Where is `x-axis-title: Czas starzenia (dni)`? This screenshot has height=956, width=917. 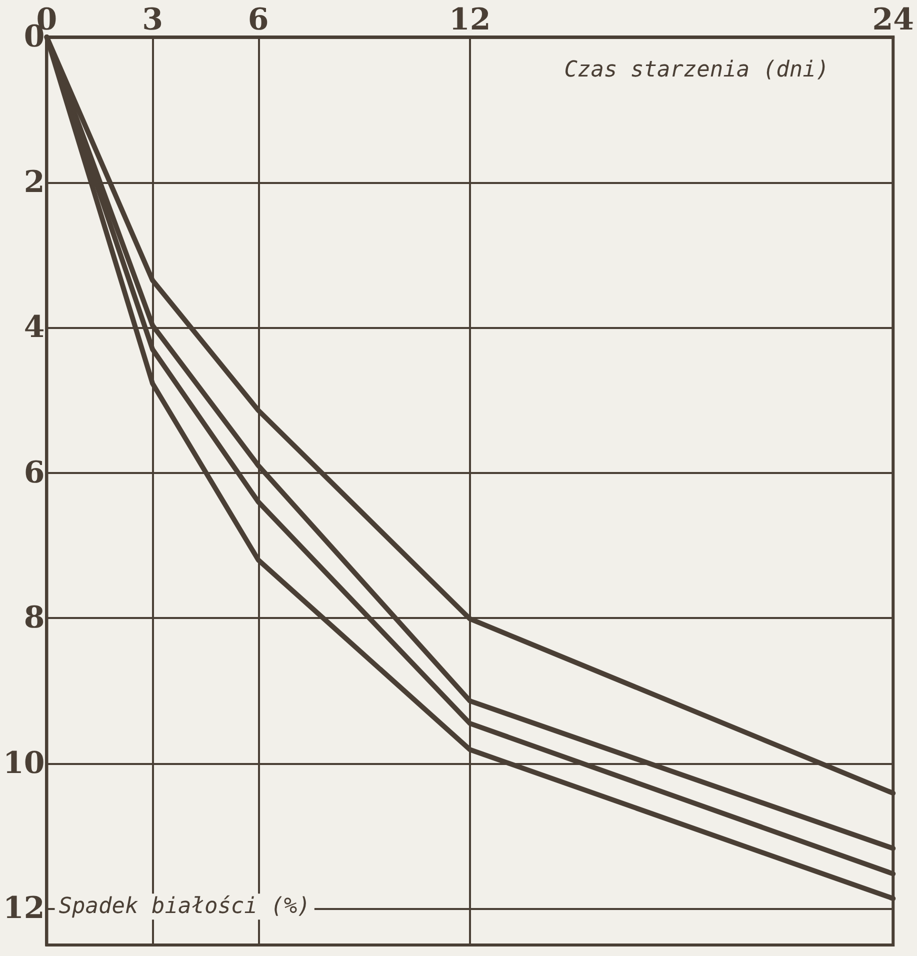
x-axis-title: Czas starzenia (dni) is located at coordinates (697, 70).